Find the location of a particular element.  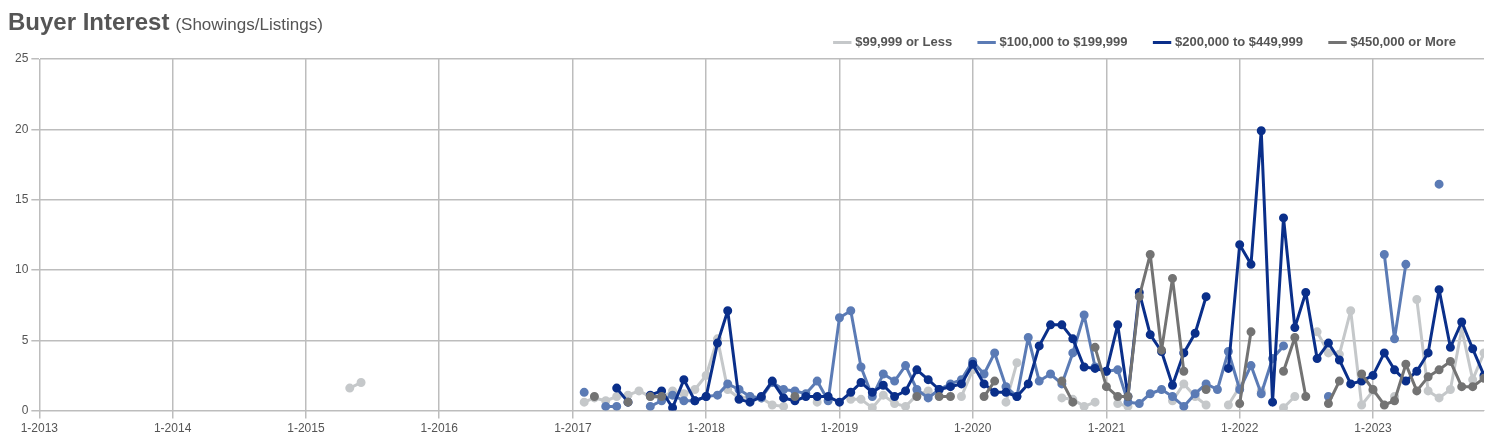

x-tick-label: 1-2013 is located at coordinates (39, 428).